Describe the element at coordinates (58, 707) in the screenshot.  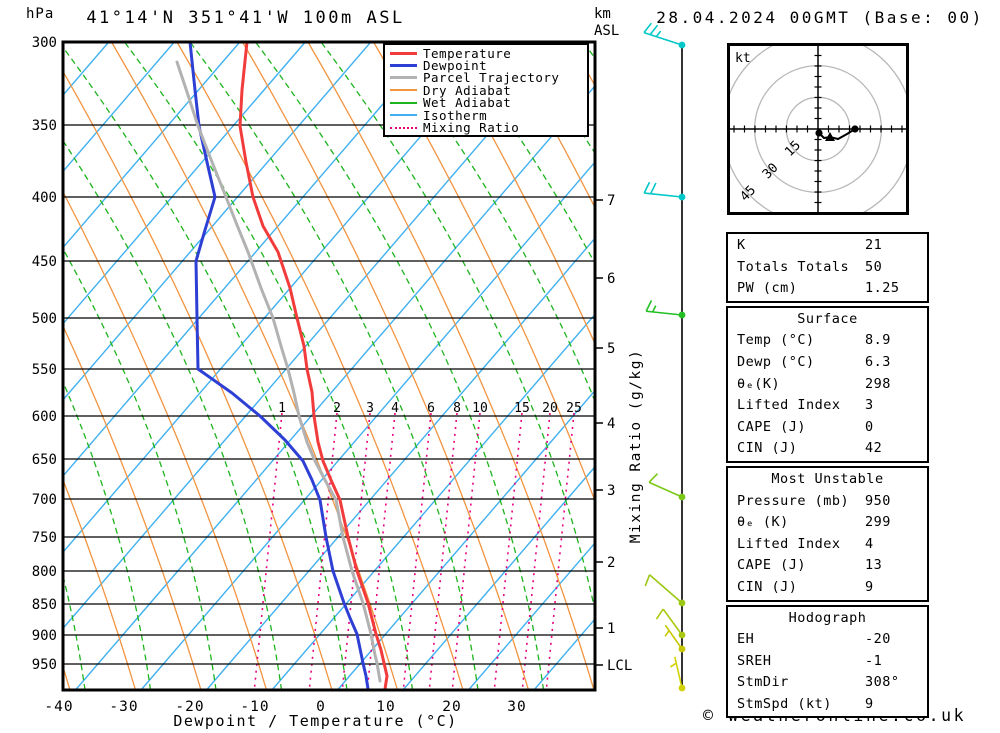
I see `temp-tick-label: -40` at that location.